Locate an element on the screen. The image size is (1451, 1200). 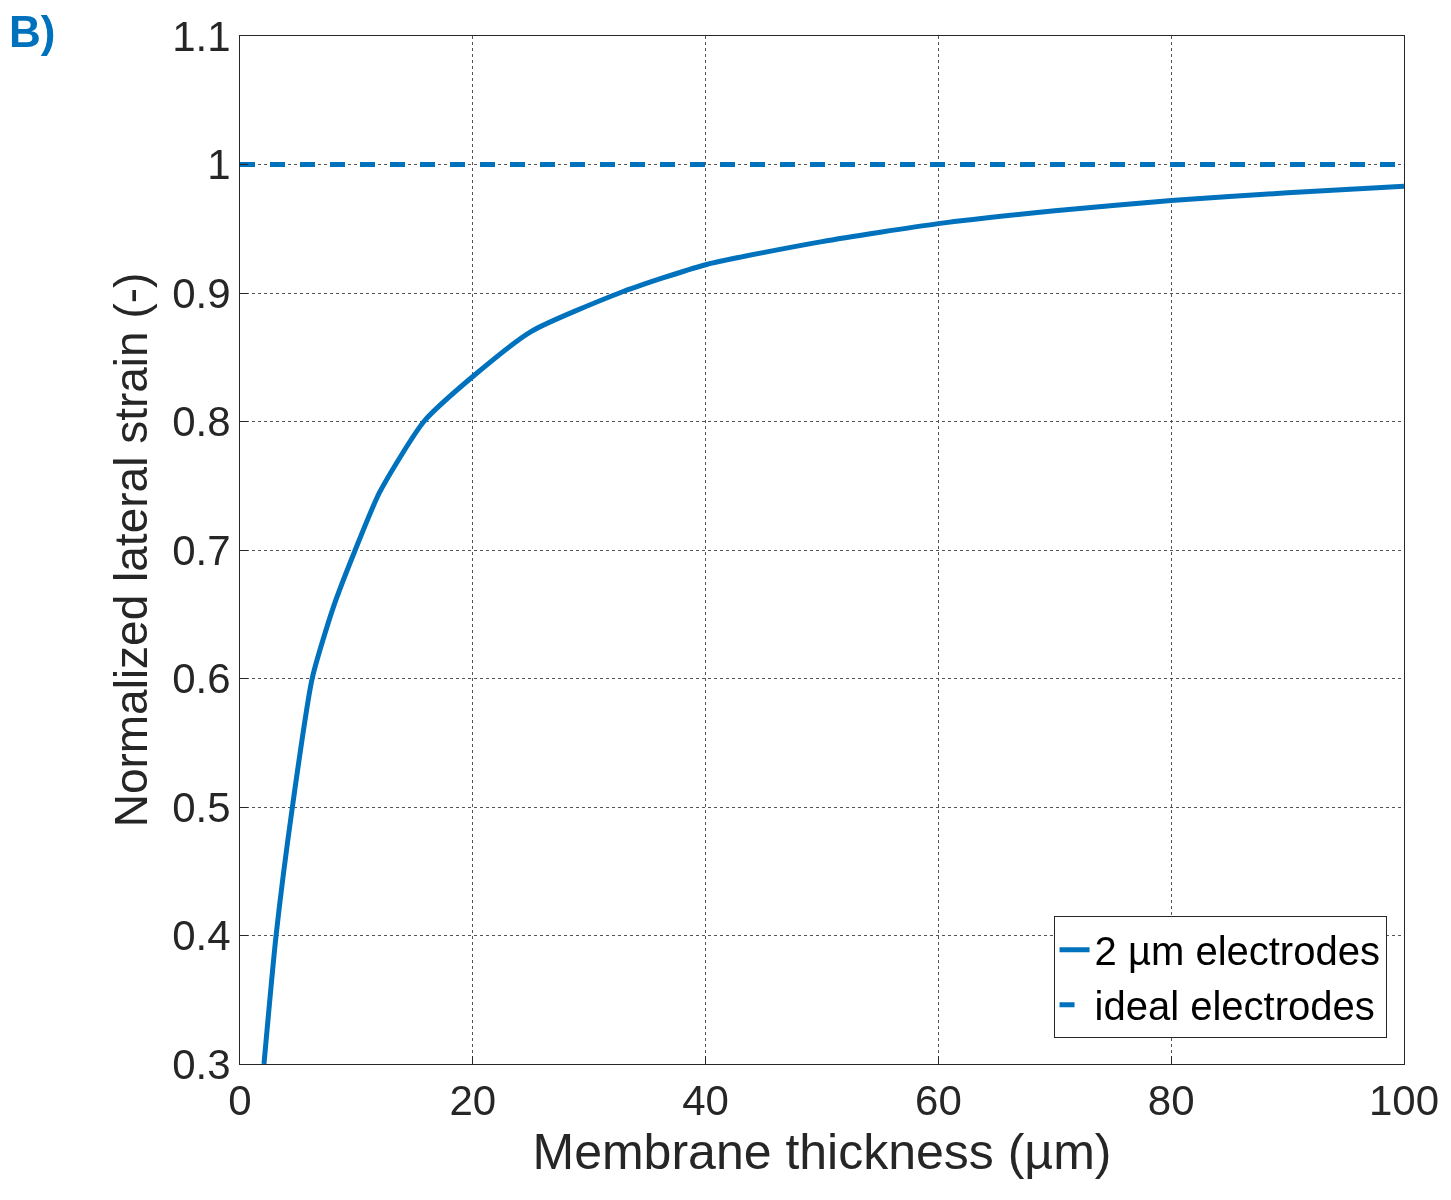
y-axis-title: Normalized lateral strain (-) is located at coordinates (130, 550).